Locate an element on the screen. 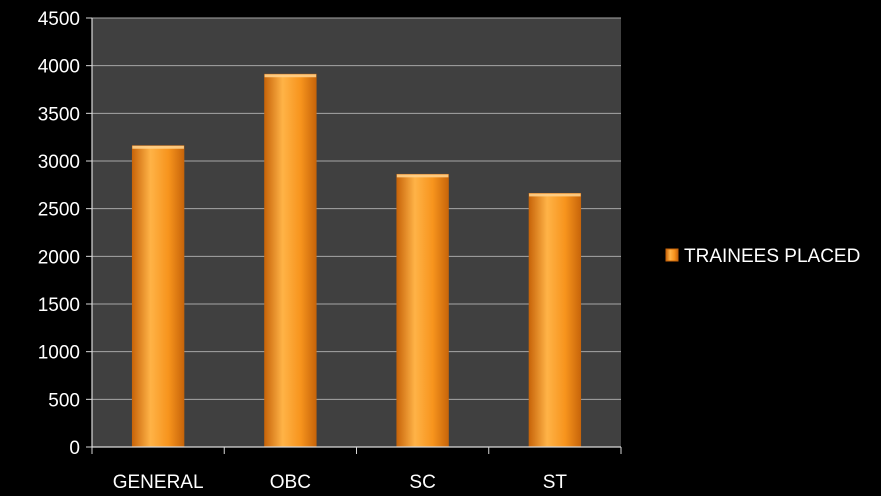 This screenshot has width=881, height=496. legend-swatch is located at coordinates (672, 255).